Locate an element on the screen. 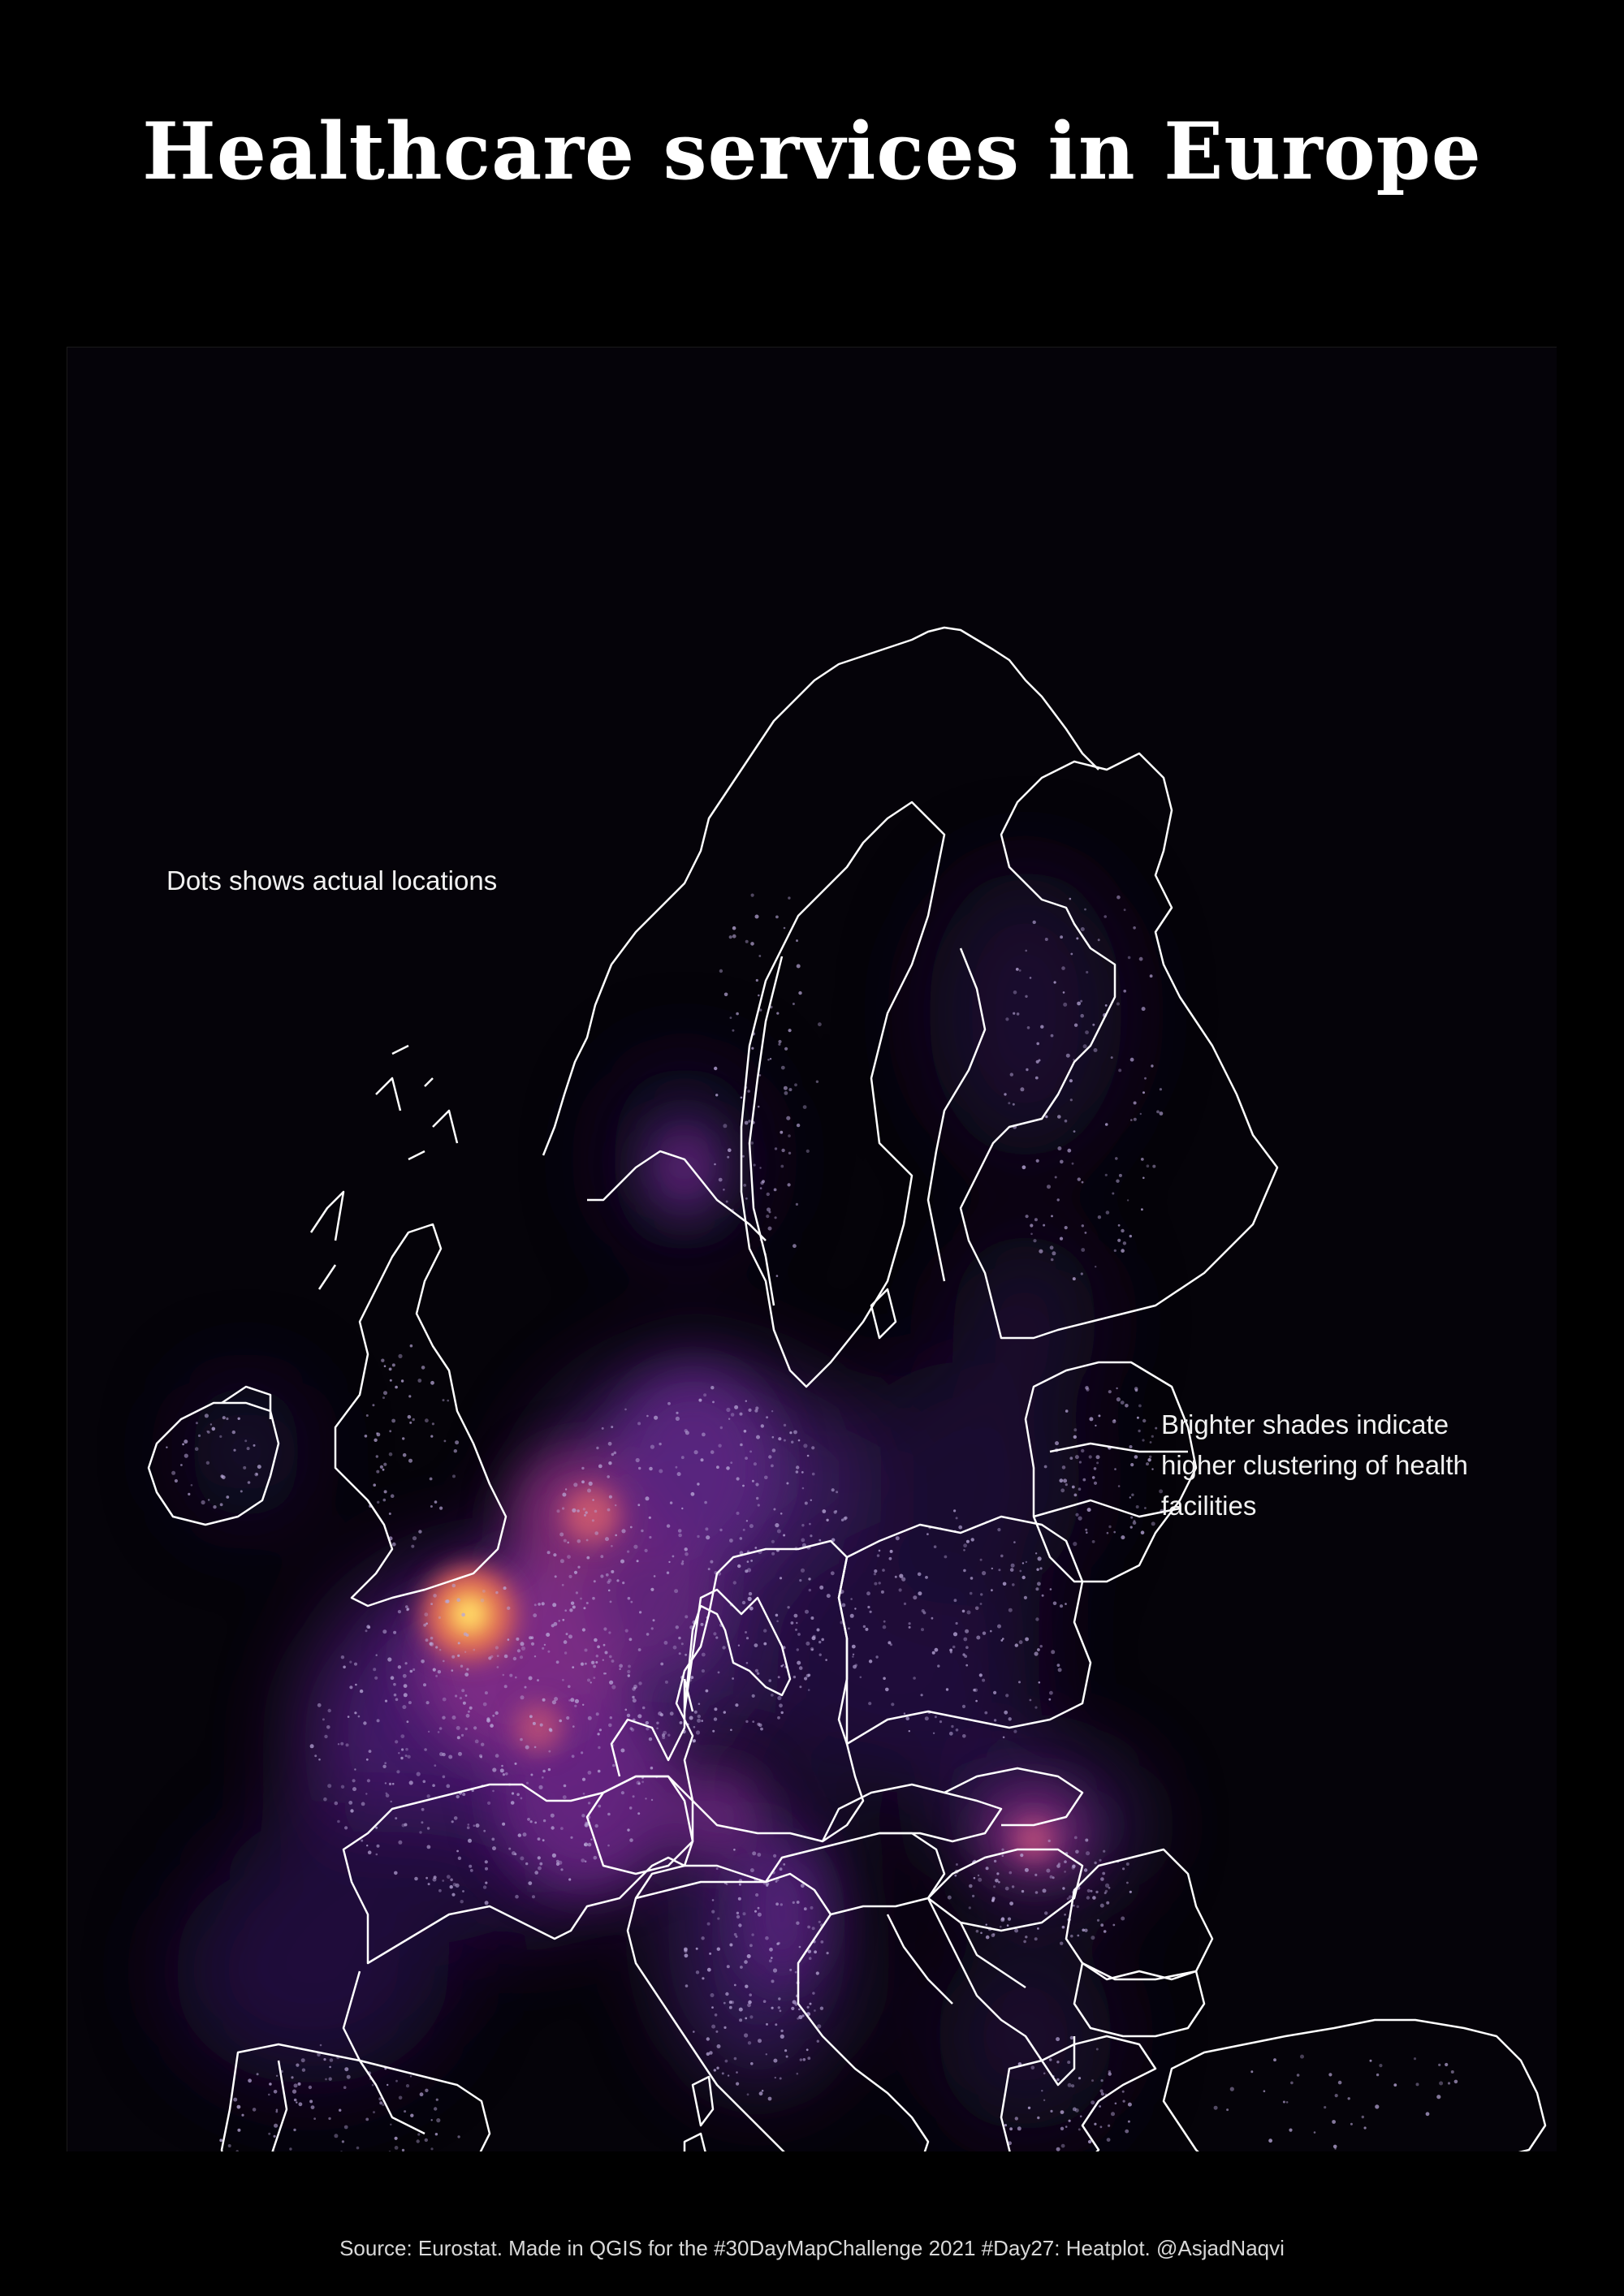 The width and height of the screenshot is (1624, 2296). border-greece is located at coordinates (1079, 2093).